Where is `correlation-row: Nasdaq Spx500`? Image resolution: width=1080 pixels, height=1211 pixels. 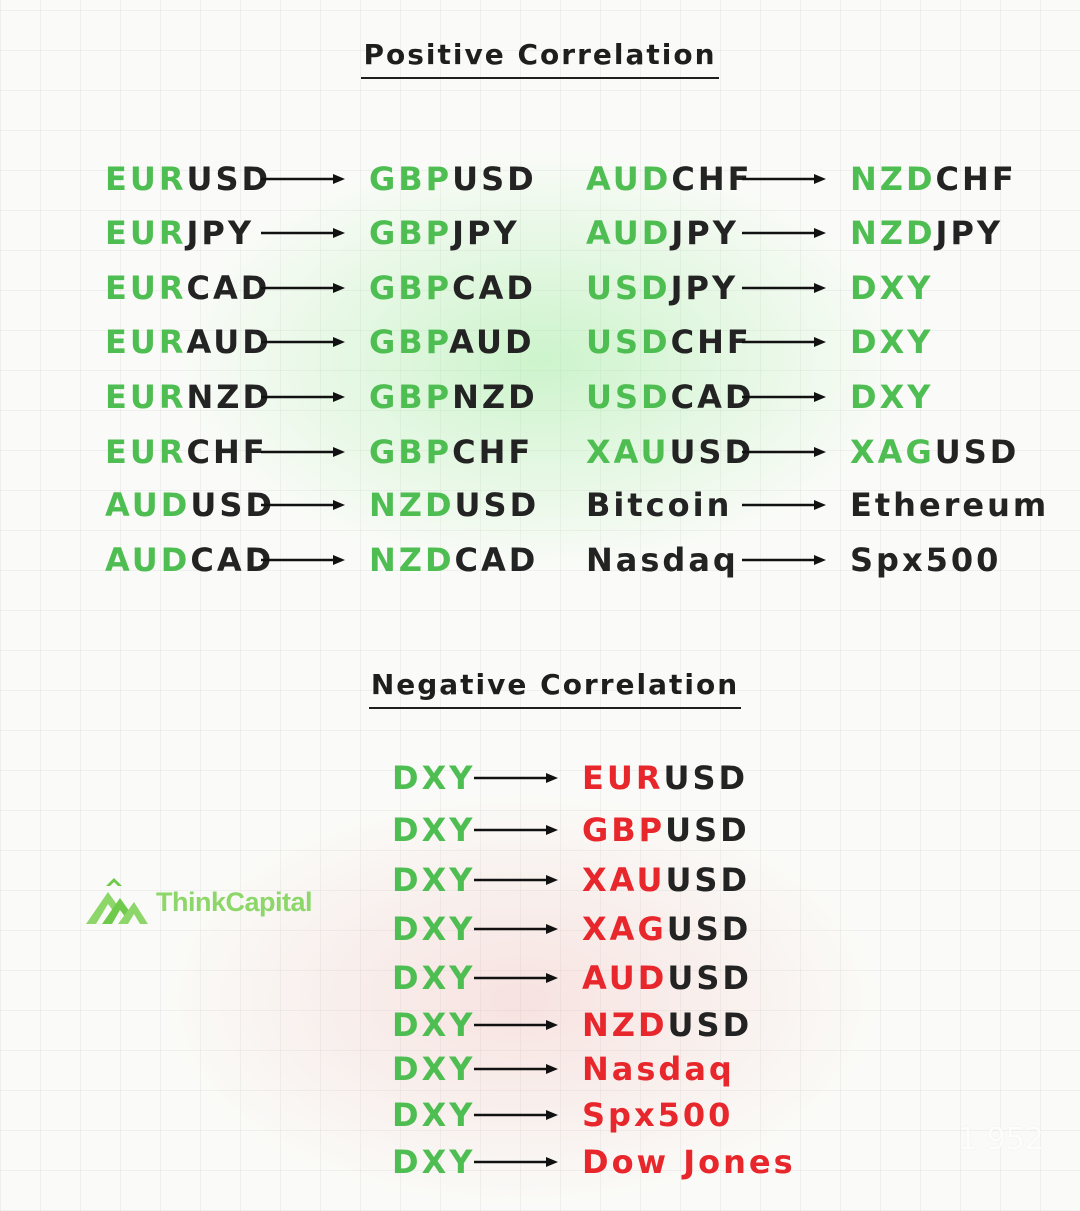
correlation-row: Nasdaq Spx500 is located at coordinates (793, 560).